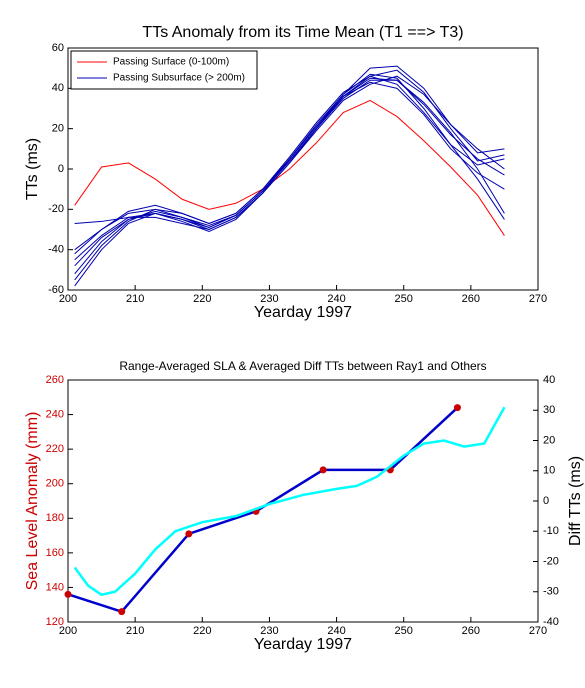 The width and height of the screenshot is (585, 688). I want to click on y-tick-label: 140, so click(55, 587).